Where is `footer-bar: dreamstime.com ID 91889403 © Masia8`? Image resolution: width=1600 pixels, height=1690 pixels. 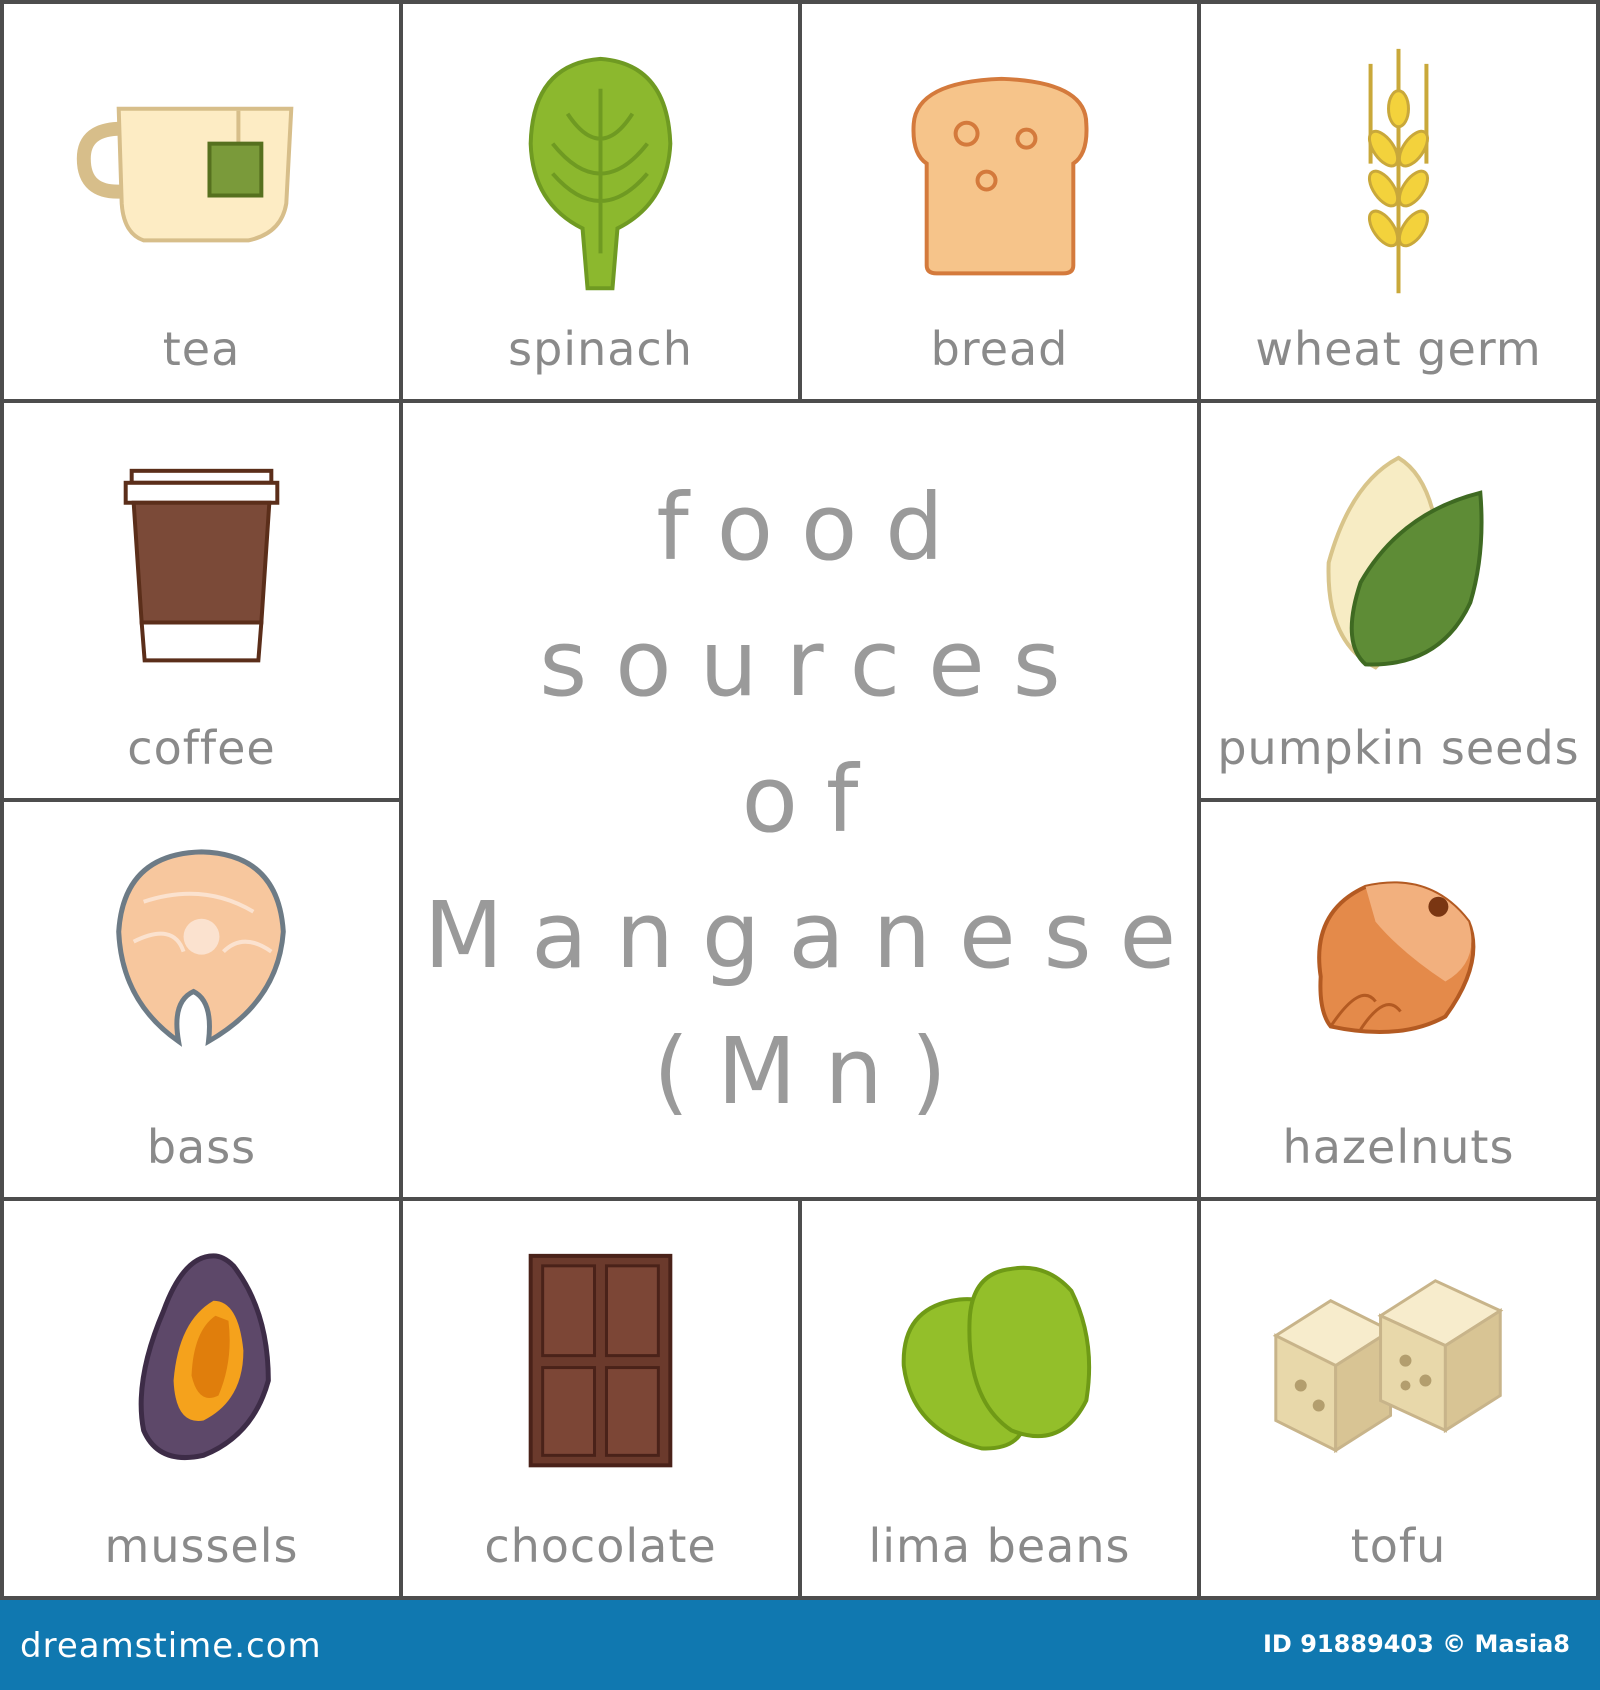 footer-bar: dreamstime.com ID 91889403 © Masia8 is located at coordinates (800, 1645).